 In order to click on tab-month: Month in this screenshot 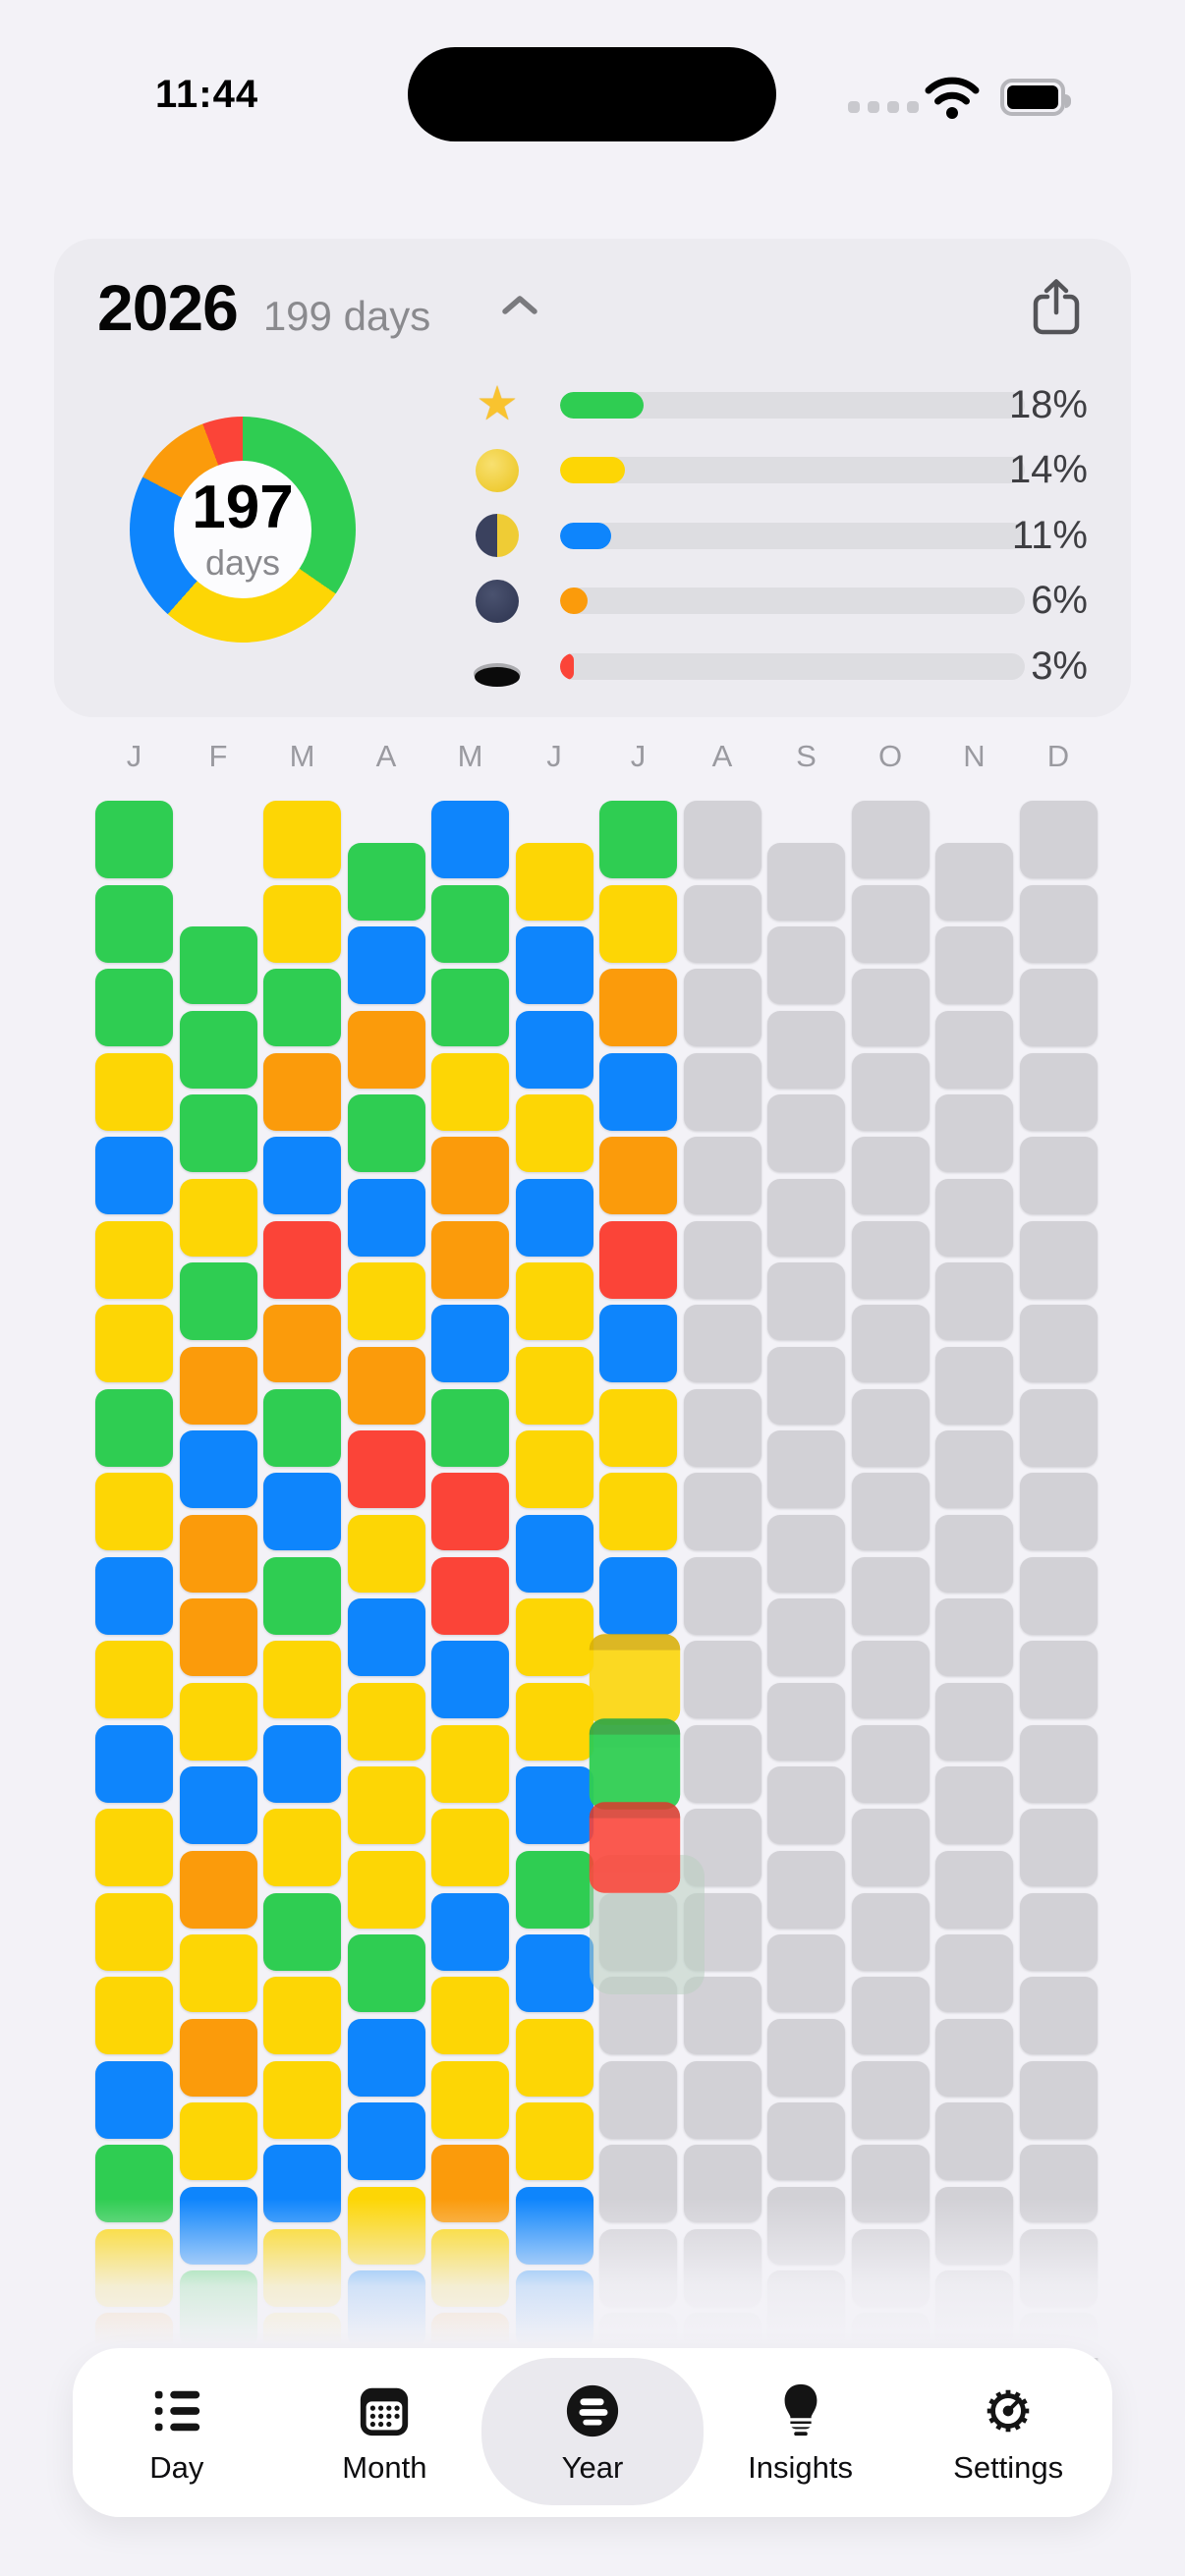, I will do `click(385, 2432)`.